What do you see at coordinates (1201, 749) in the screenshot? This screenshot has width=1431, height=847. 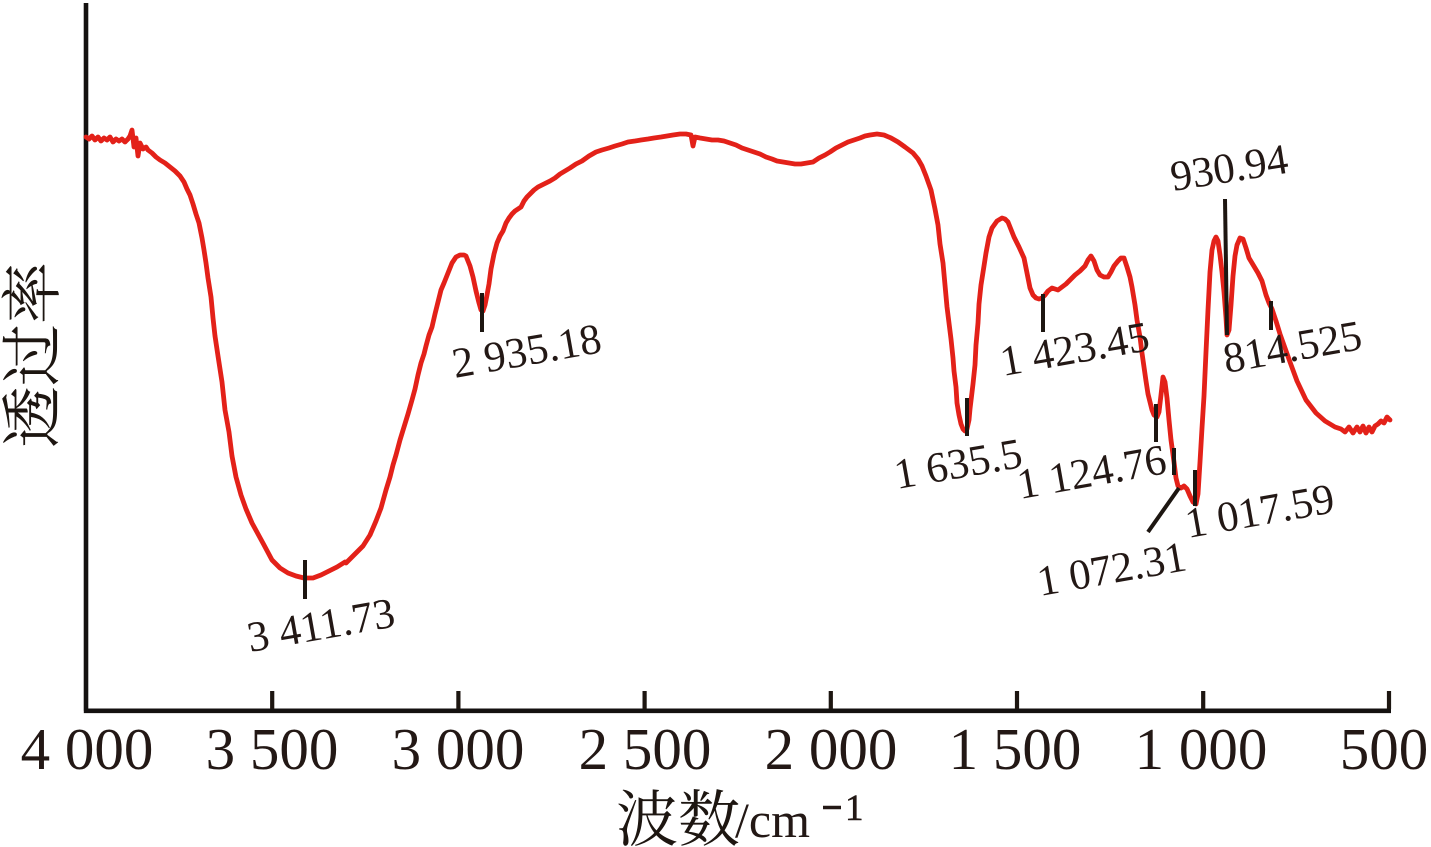 I see `svg-text: 1 000` at bounding box center [1201, 749].